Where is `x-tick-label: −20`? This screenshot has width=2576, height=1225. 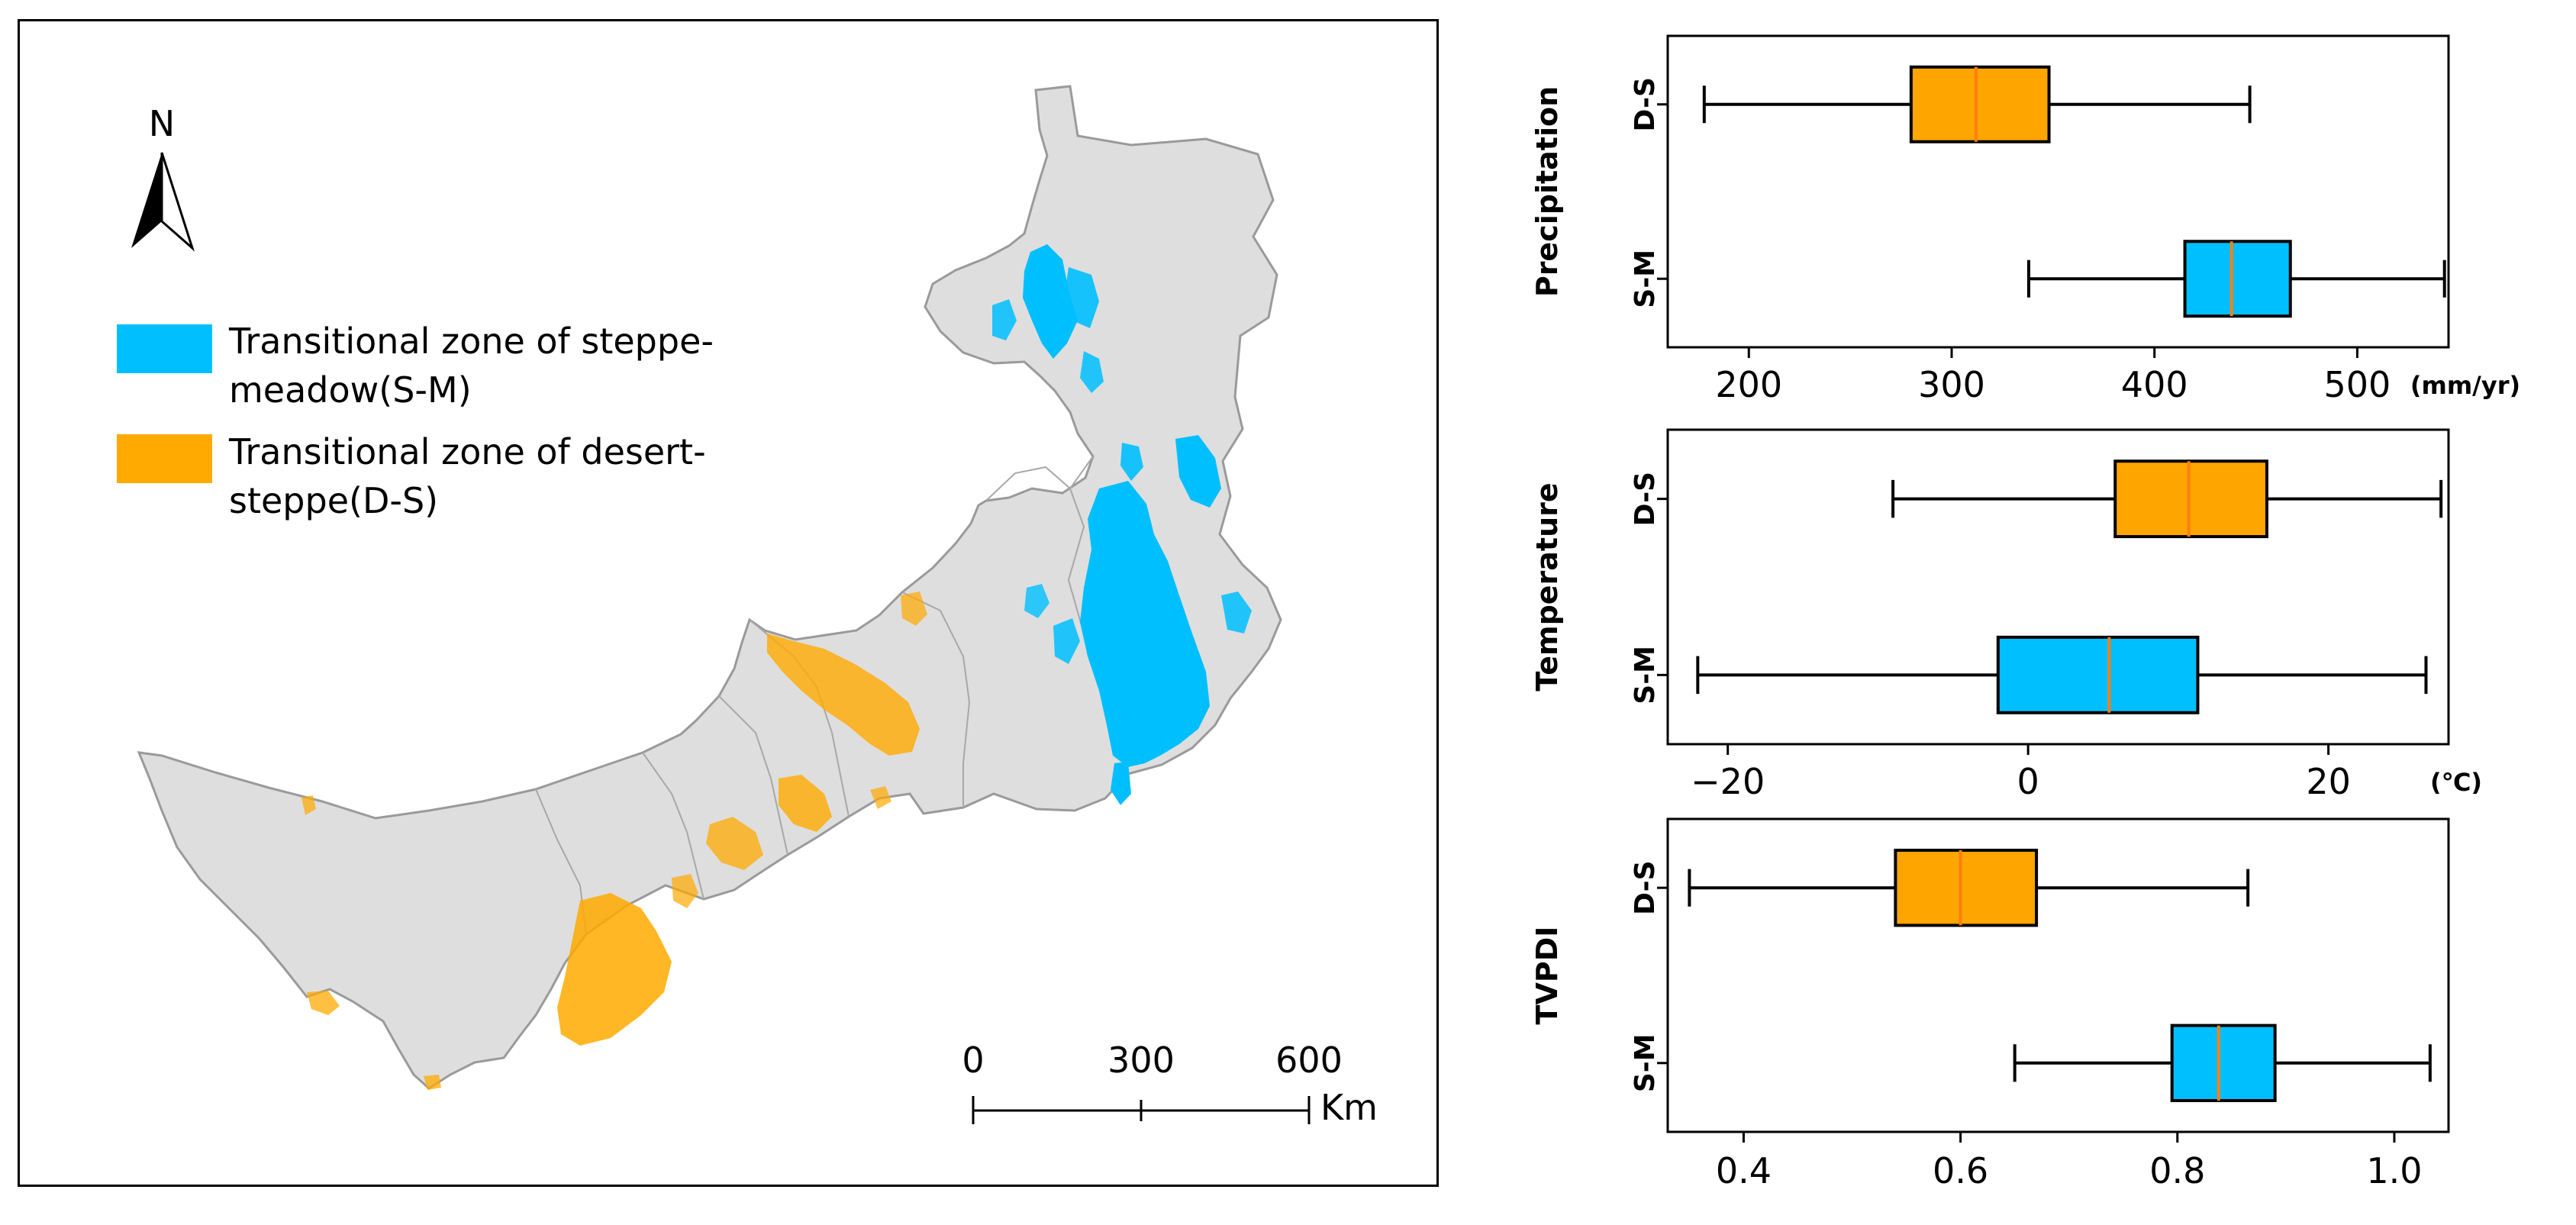 x-tick-label: −20 is located at coordinates (1728, 781).